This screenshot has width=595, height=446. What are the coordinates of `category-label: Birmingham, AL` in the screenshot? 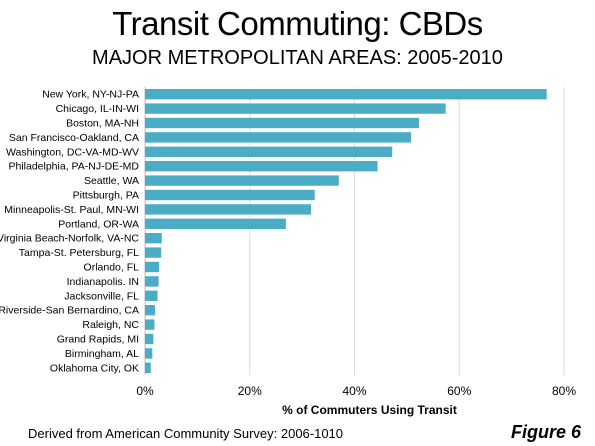 It's located at (102, 354).